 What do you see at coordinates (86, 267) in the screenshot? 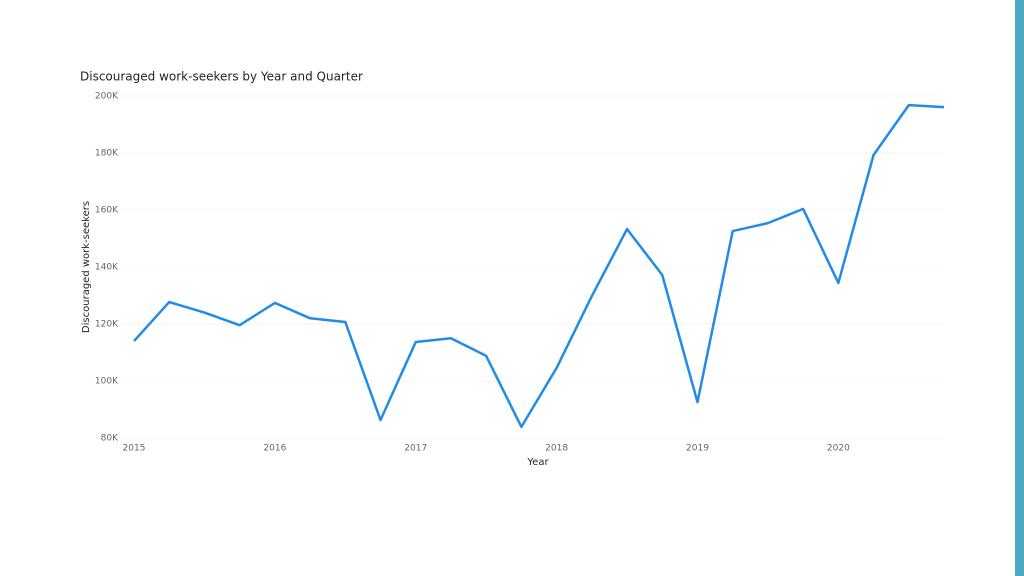
I see `y-axis-title: Discouraged work-seekers` at bounding box center [86, 267].